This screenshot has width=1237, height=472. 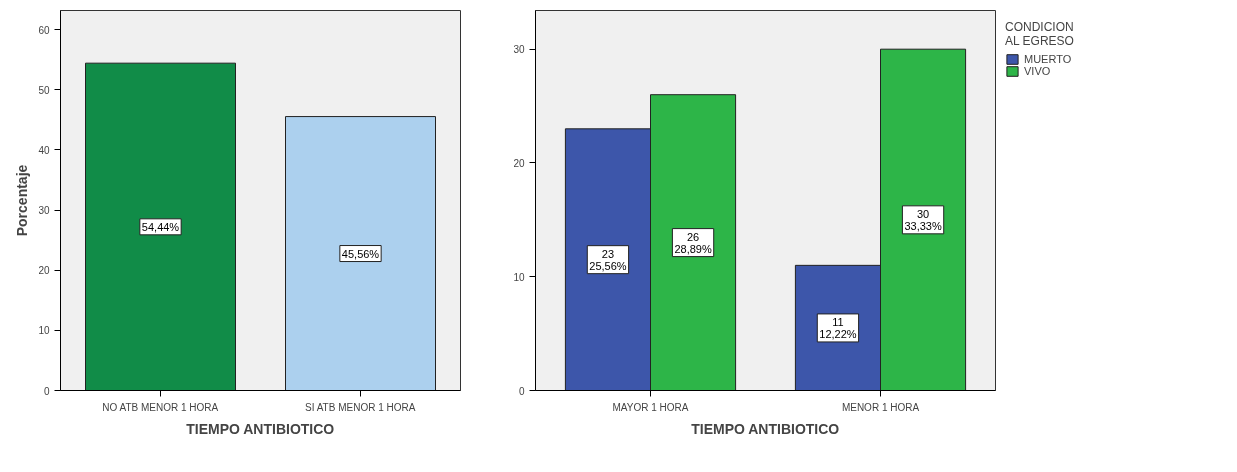 I want to click on y-tick-label: 60, so click(x=44, y=30).